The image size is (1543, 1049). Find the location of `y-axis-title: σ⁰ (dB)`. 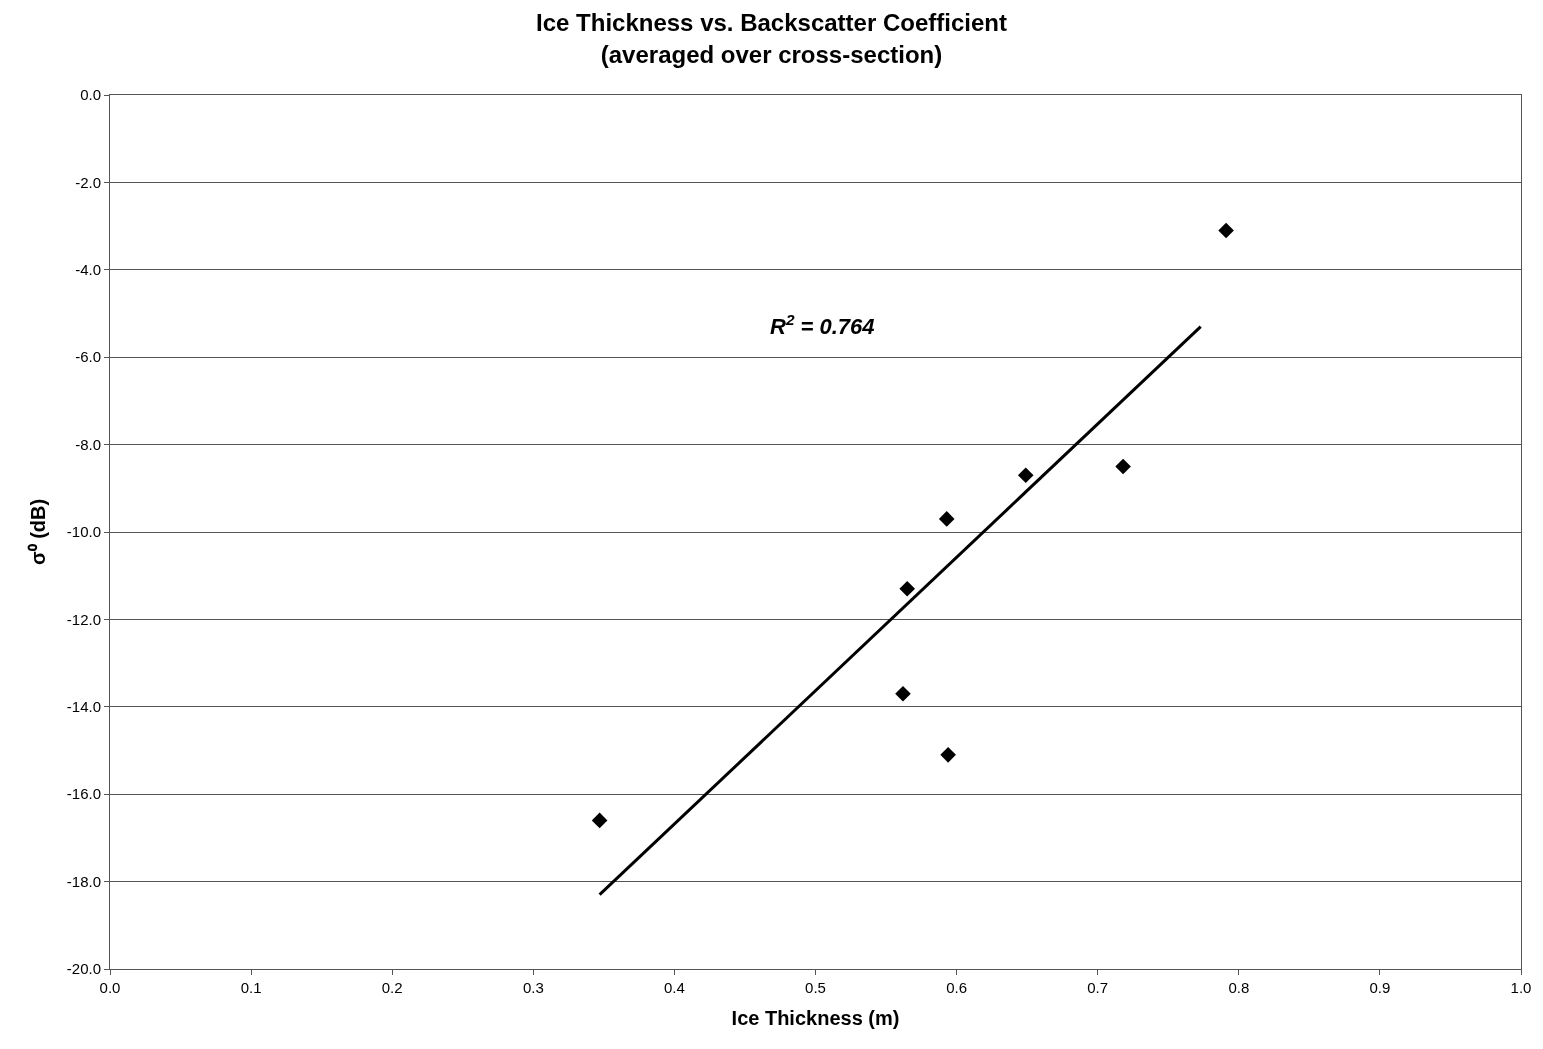

y-axis-title: σ⁰ (dB) is located at coordinates (38, 532).